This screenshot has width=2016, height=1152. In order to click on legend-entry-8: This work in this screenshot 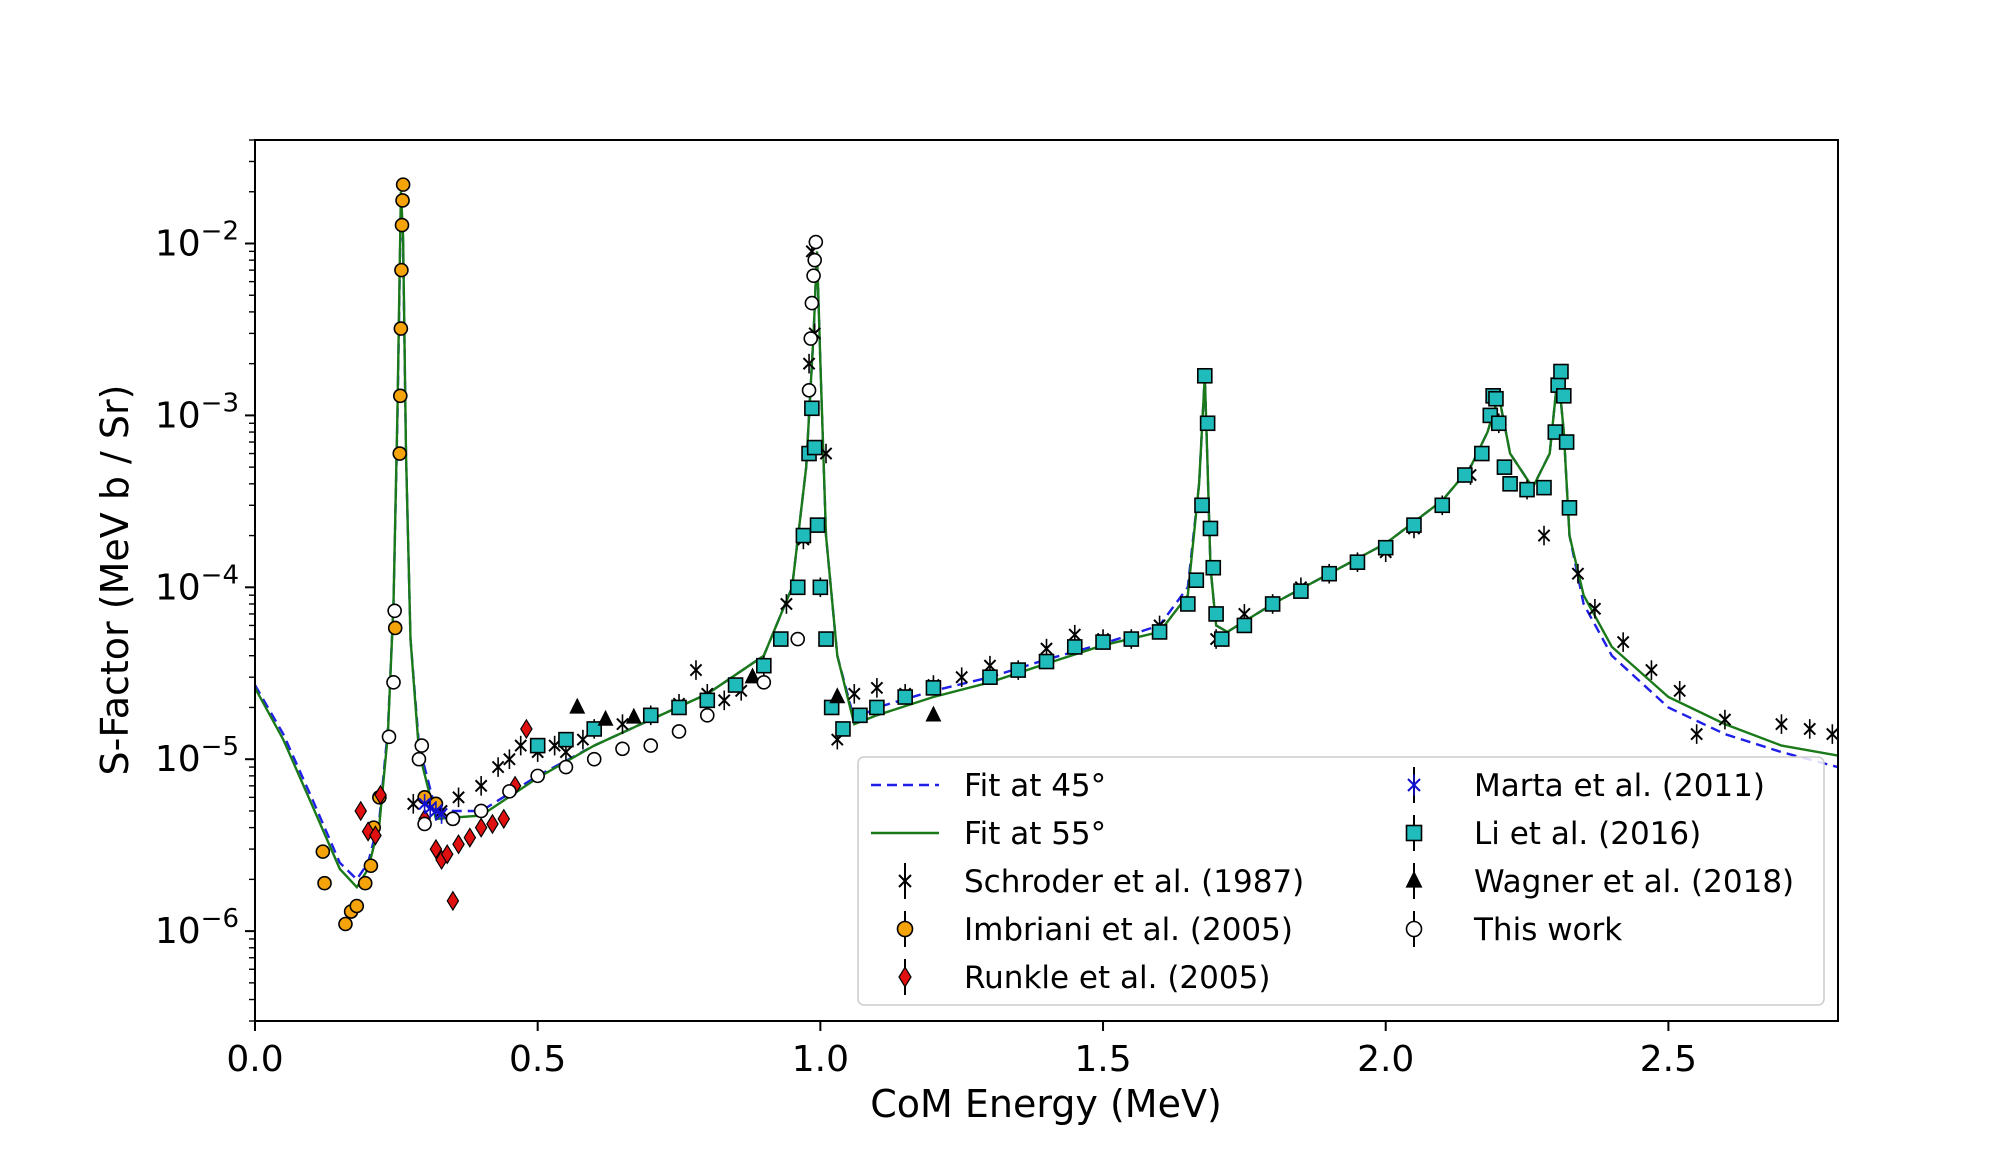, I will do `click(1513, 929)`.